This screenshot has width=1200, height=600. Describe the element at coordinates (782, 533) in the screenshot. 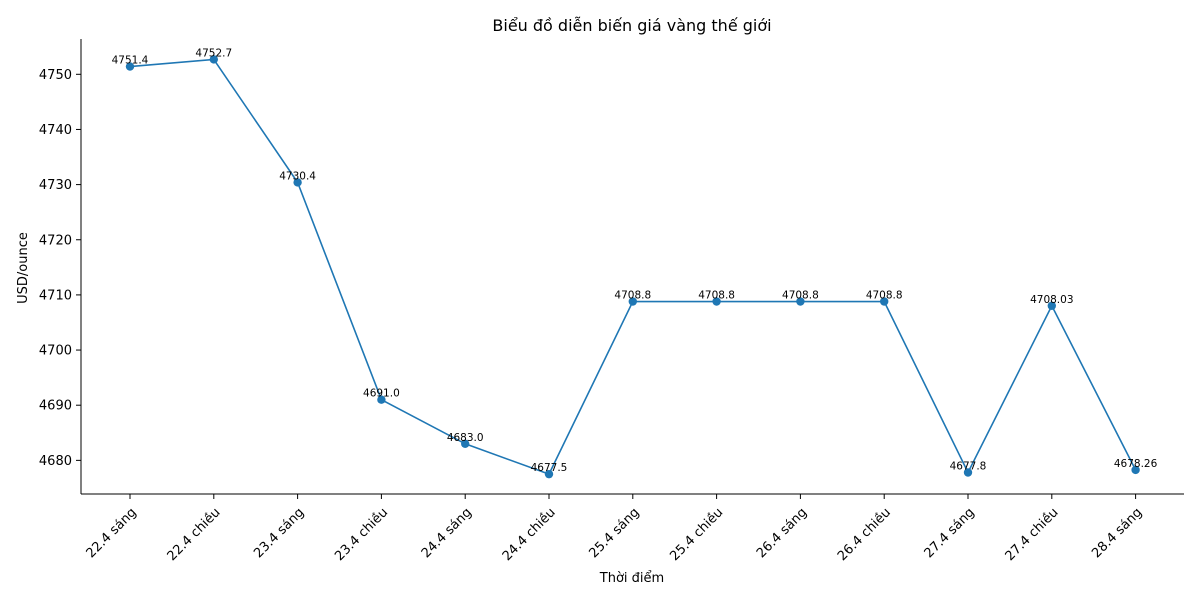

I see `x-tick-label: 26.4 sáng` at that location.